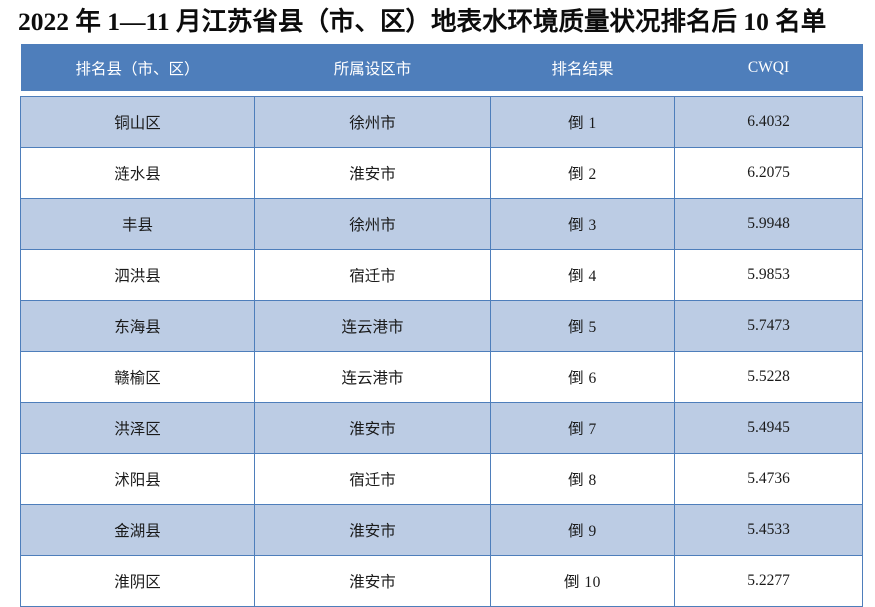 Image resolution: width=875 pixels, height=607 pixels. What do you see at coordinates (372, 67) in the screenshot?
I see `column-header-city: 所属设区市` at bounding box center [372, 67].